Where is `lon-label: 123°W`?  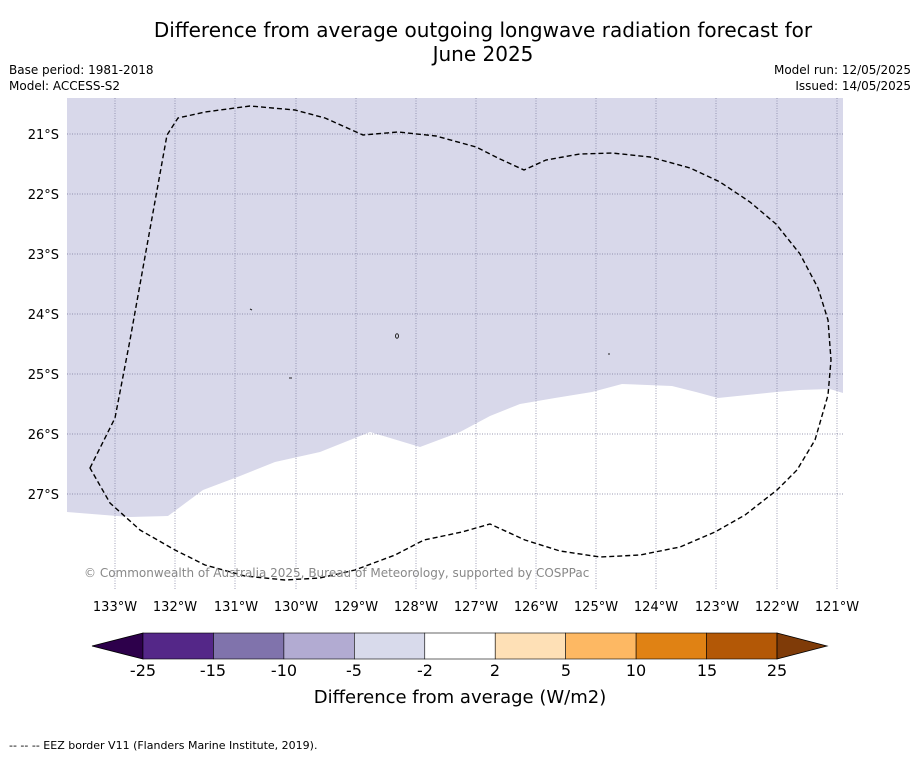 lon-label: 123°W is located at coordinates (717, 607).